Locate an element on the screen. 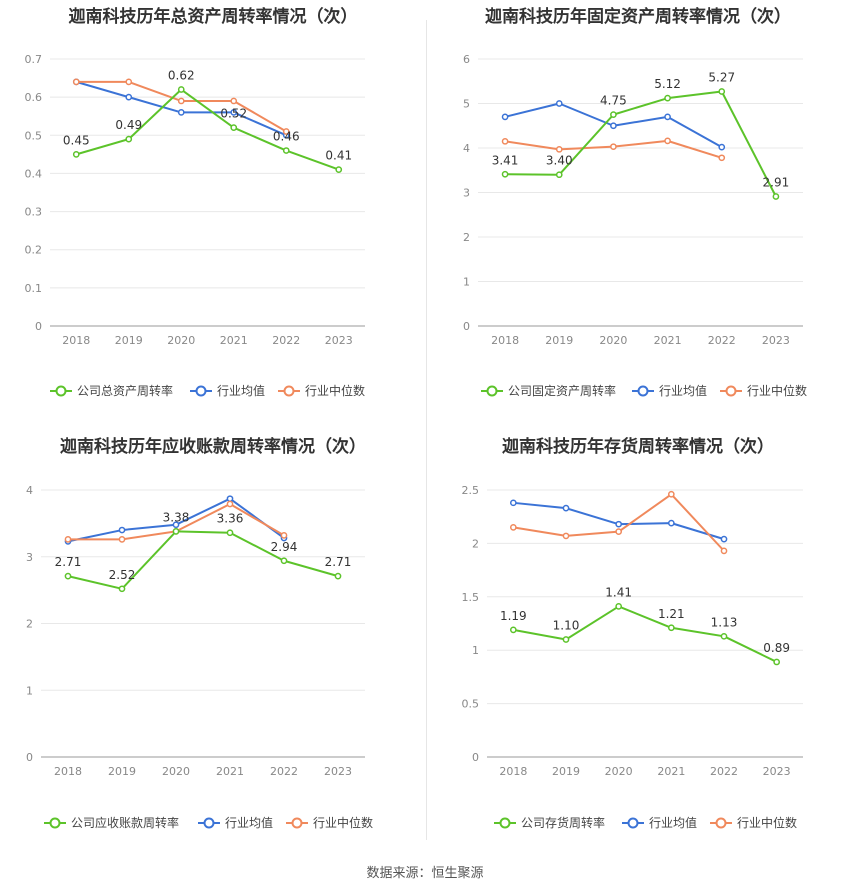 The width and height of the screenshot is (850, 891). data-label: 1.21 is located at coordinates (671, 614).